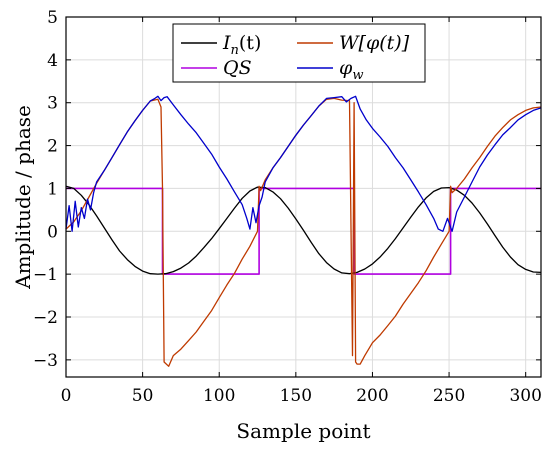  What do you see at coordinates (241, 45) in the screenshot?
I see `legend-label: In(t)` at bounding box center [241, 45].